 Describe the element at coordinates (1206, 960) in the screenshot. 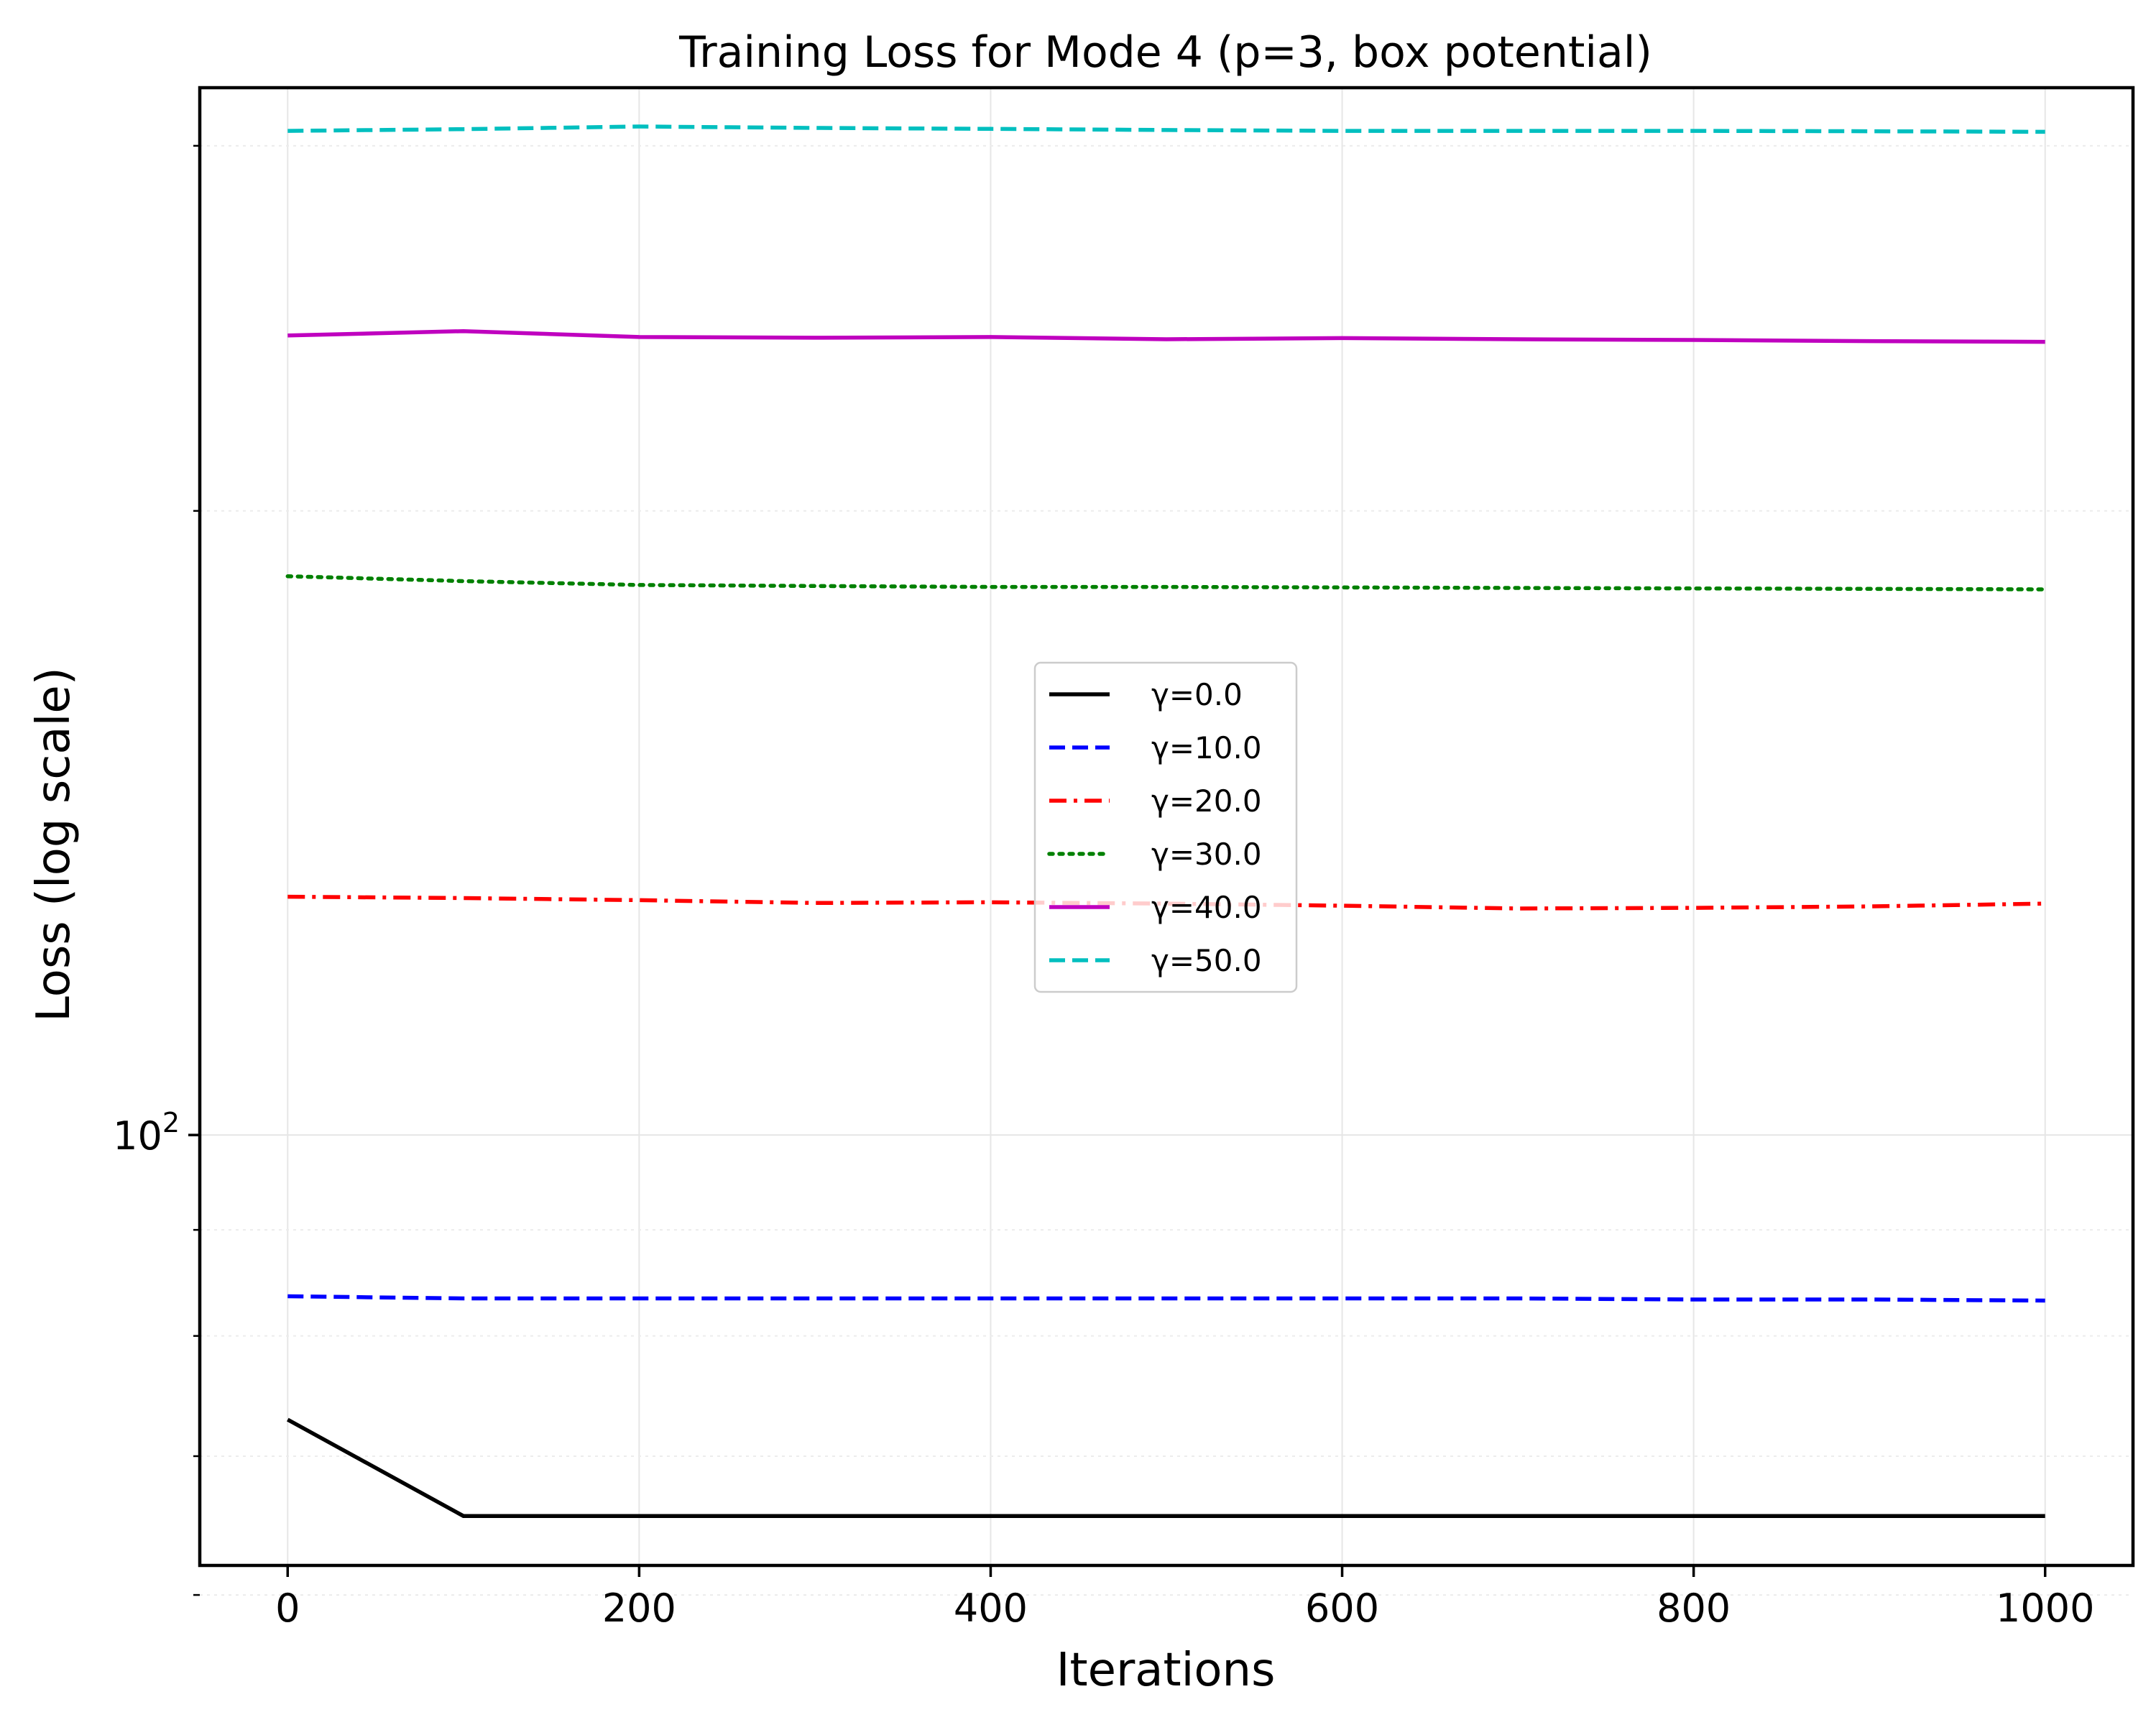

I see `legend-label: γ=50.0` at that location.